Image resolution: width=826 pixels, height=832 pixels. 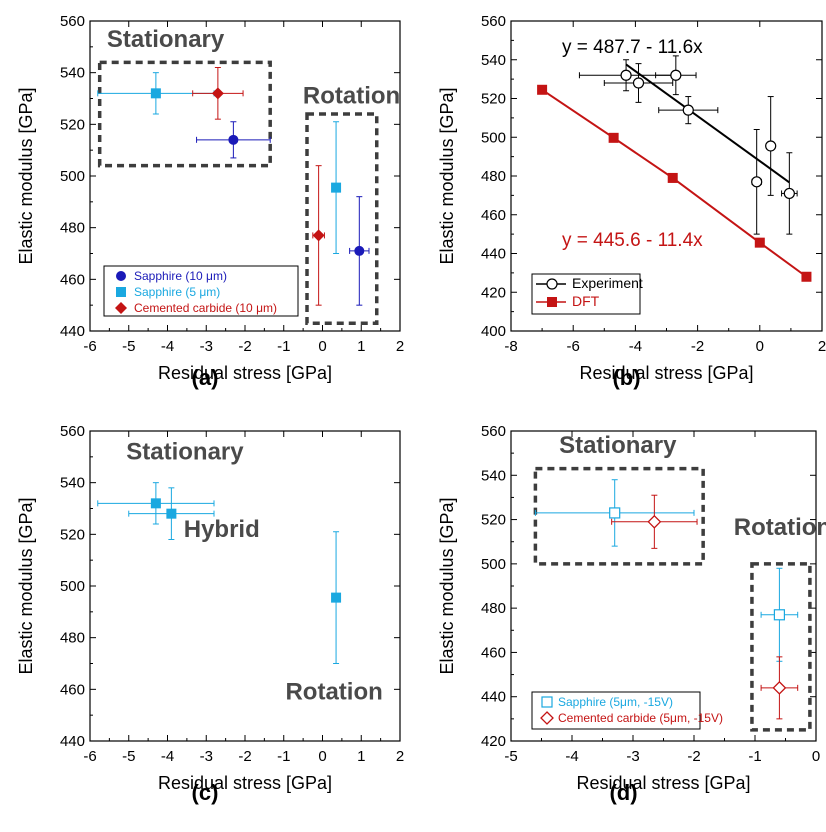 What do you see at coordinates (166, 39) in the screenshot?
I see `panel-a-annotation: Stationary` at bounding box center [166, 39].